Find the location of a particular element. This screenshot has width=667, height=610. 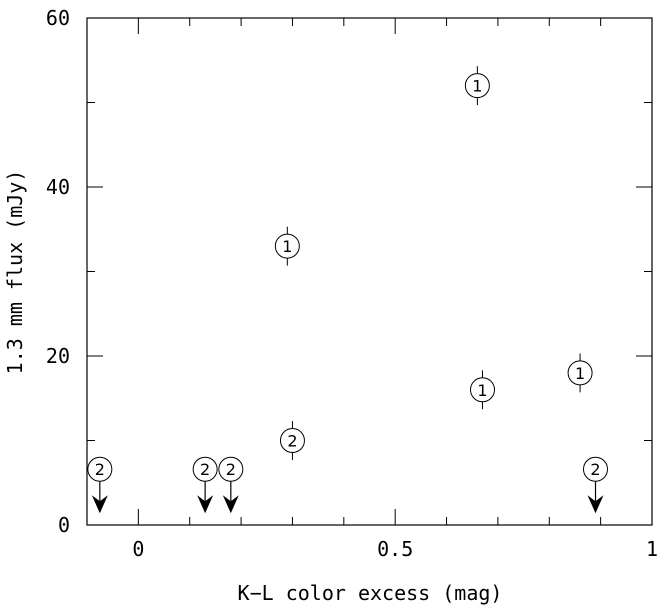

x-axis-label: K−L color excess (mag) is located at coordinates (370, 593).